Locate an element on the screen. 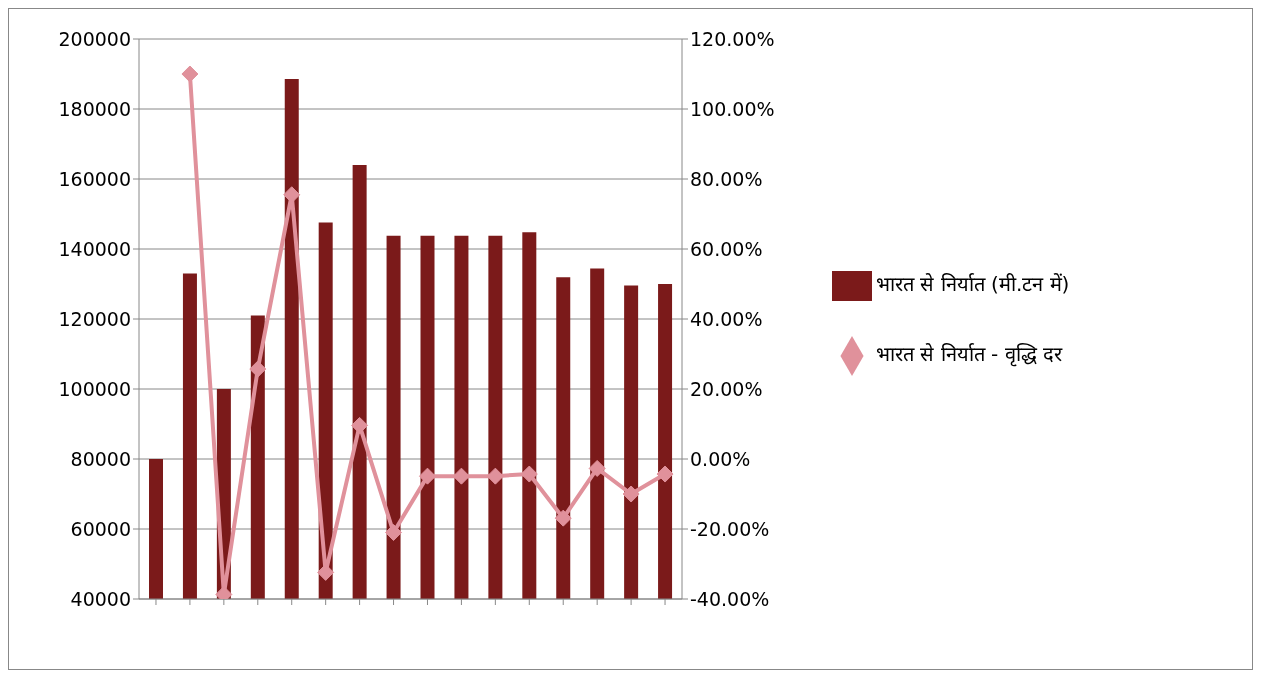 The width and height of the screenshot is (1261, 679). y2-tick-label: 60.00% is located at coordinates (726, 248).